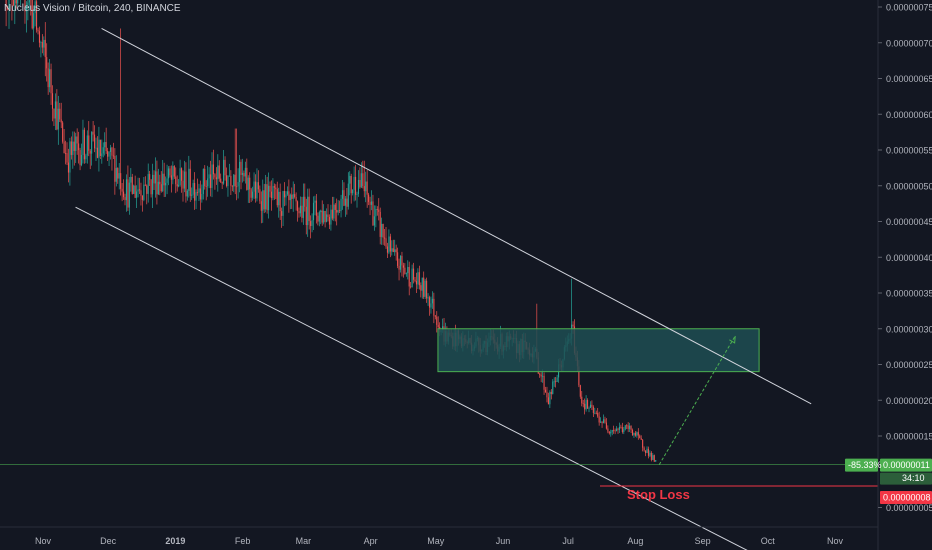 The width and height of the screenshot is (932, 550). Describe the element at coordinates (909, 508) in the screenshot. I see `y-tick-label: 0.00000005` at that location.